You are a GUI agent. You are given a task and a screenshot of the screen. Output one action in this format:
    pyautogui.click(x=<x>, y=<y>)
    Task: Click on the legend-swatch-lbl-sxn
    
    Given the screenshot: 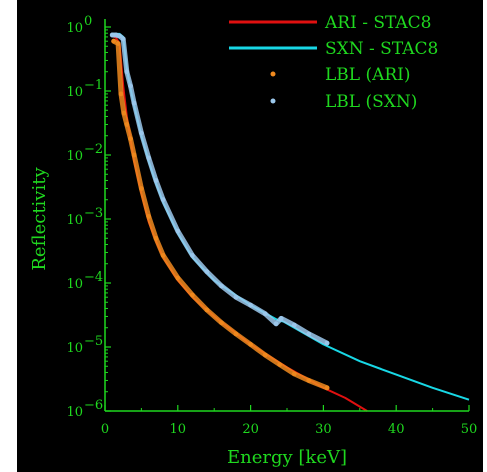 What is the action you would take?
    pyautogui.click(x=273, y=101)
    